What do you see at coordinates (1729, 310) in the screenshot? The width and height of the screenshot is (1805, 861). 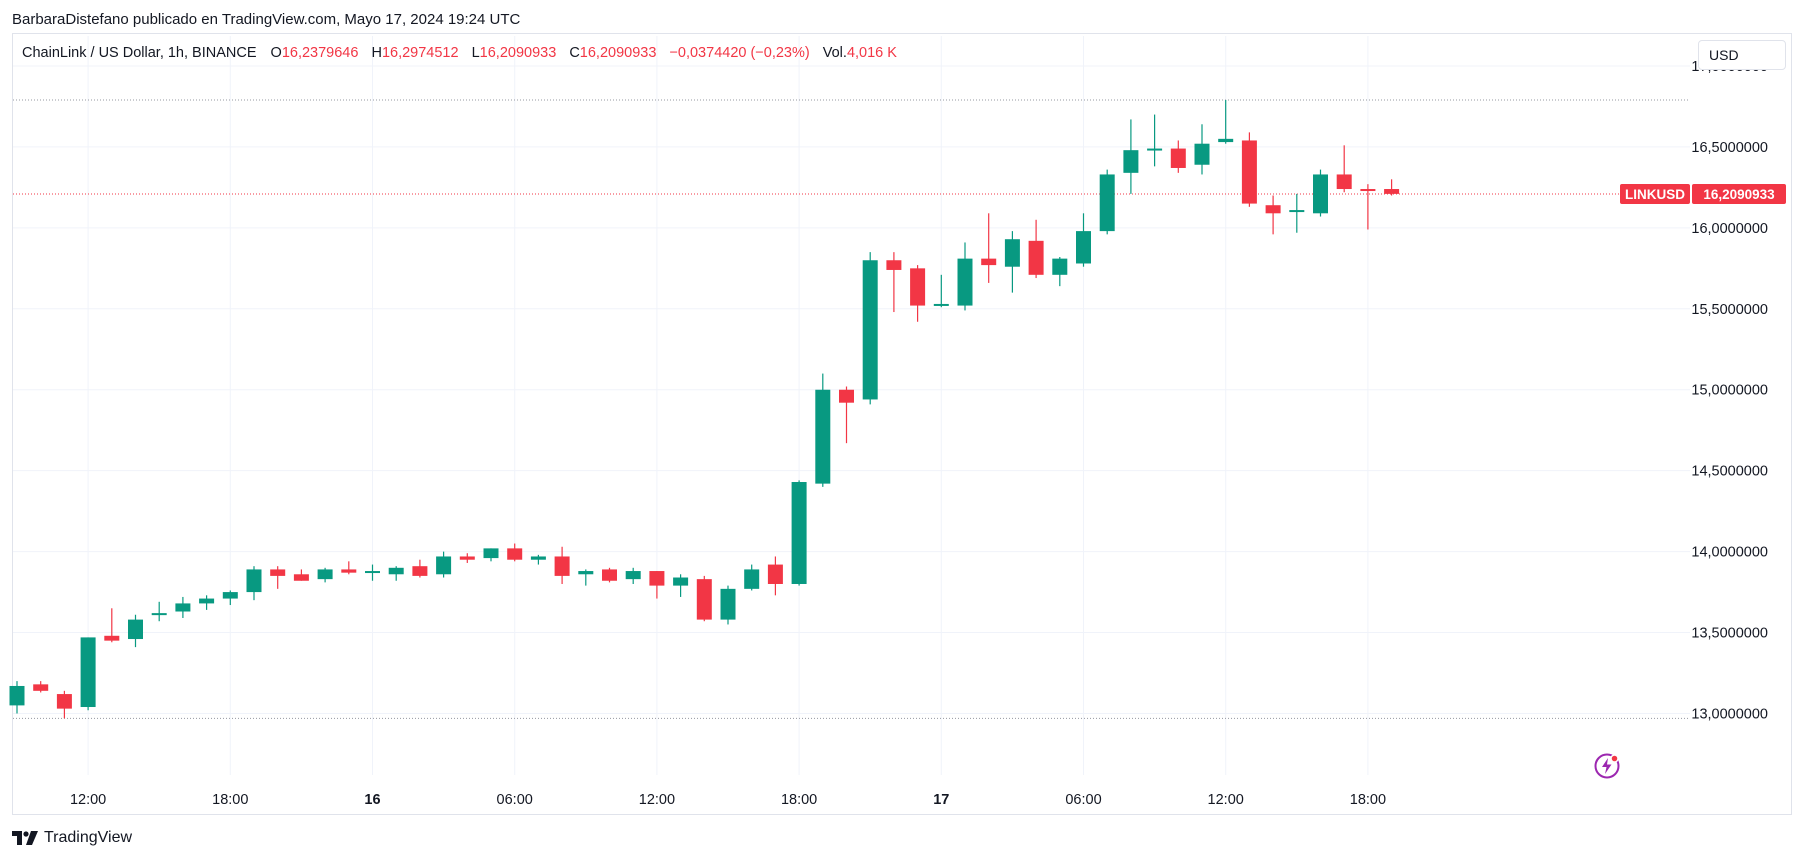 I see `y-tick-label: 15,5000000` at bounding box center [1729, 310].